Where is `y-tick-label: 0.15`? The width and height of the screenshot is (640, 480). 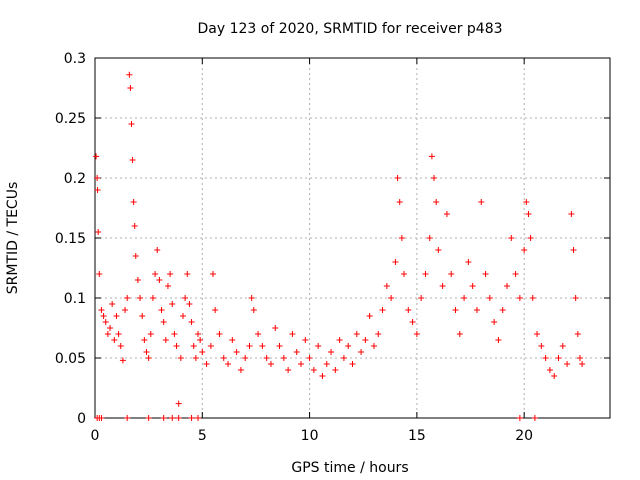
y-tick-label: 0.15 is located at coordinates (70, 239).